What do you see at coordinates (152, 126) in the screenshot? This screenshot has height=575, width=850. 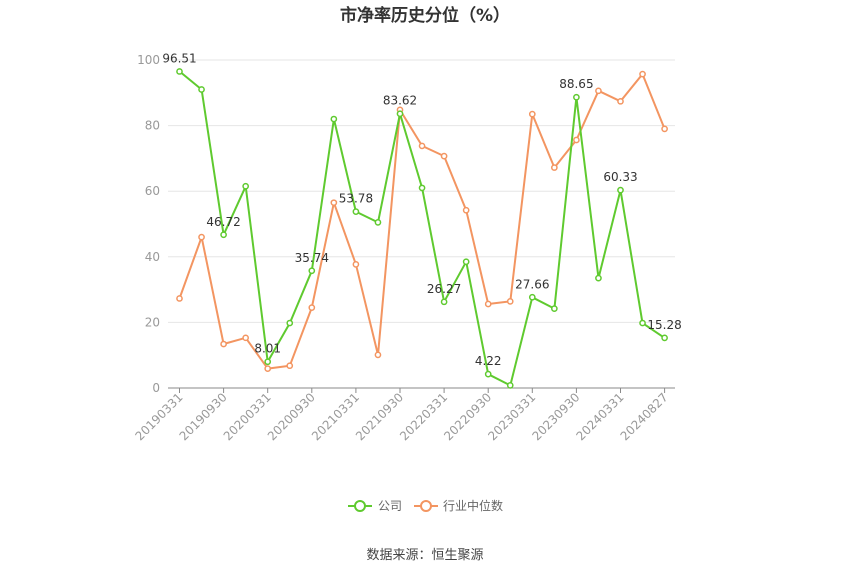 I see `y-tick-label: 80` at bounding box center [152, 126].